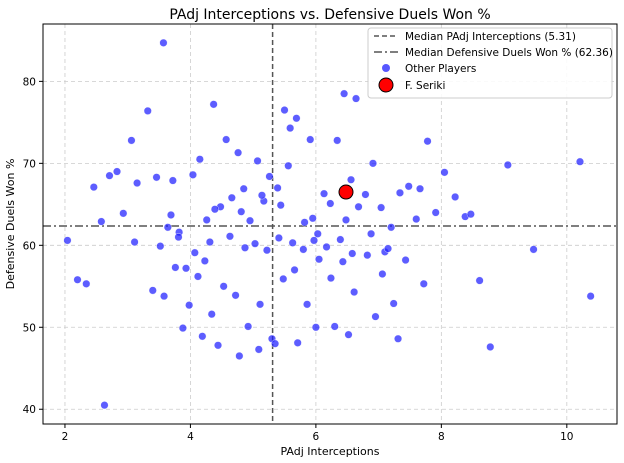  Describe the element at coordinates (29, 410) in the screenshot. I see `y-tick-label: 40` at that location.